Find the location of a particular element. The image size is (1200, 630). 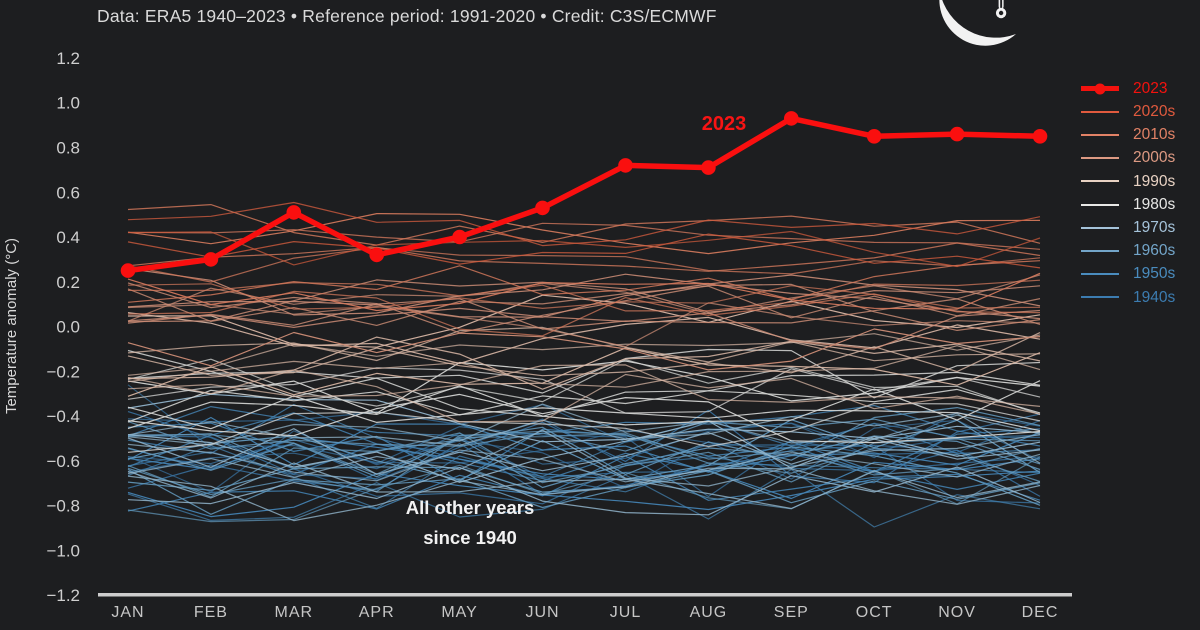

legend-item-1980s: 1980s is located at coordinates (1128, 204).